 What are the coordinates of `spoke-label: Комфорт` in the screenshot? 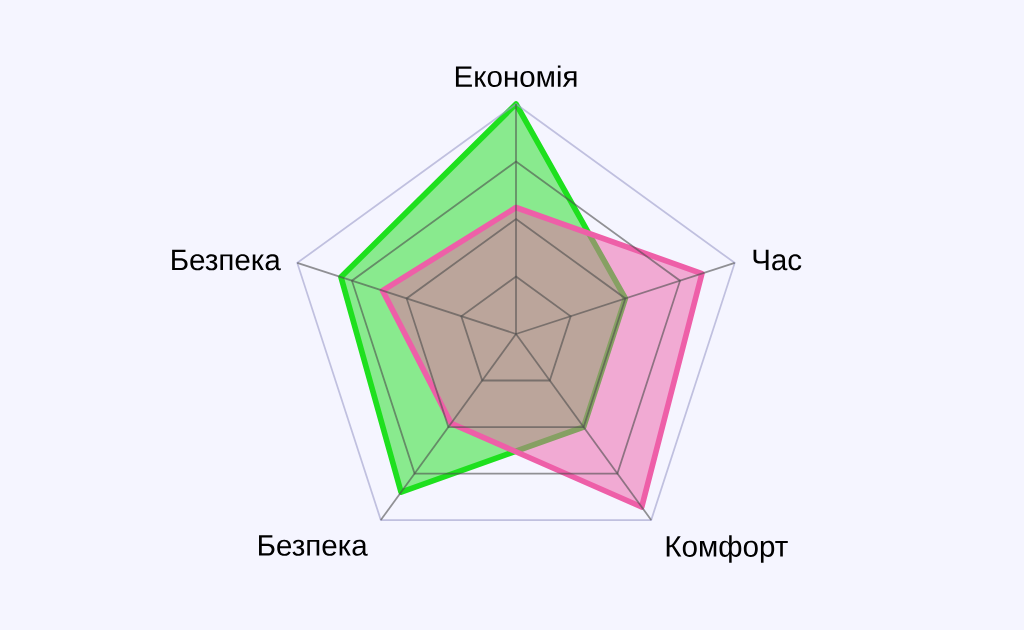 It's located at (727, 549).